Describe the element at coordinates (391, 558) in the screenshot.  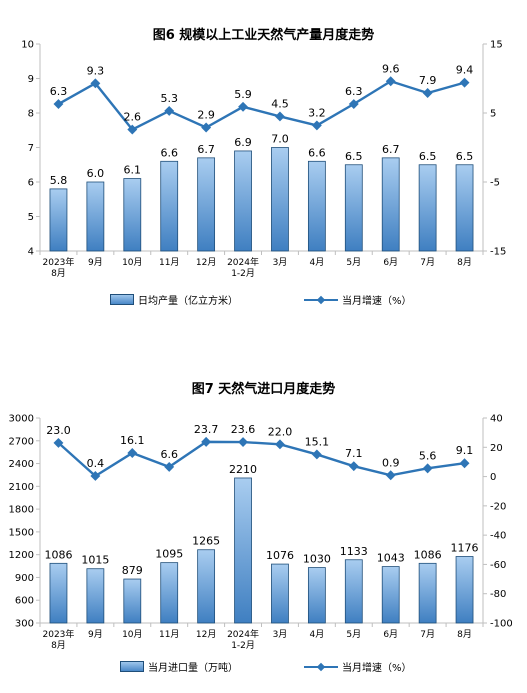
I see `bar-value-label: 1043` at that location.